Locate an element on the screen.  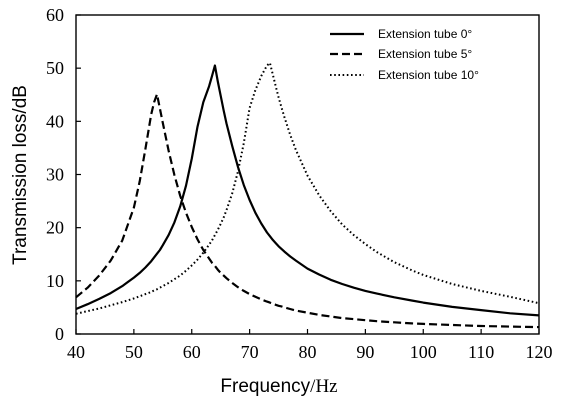
x-tick-label-3: 70 is located at coordinates (250, 352).